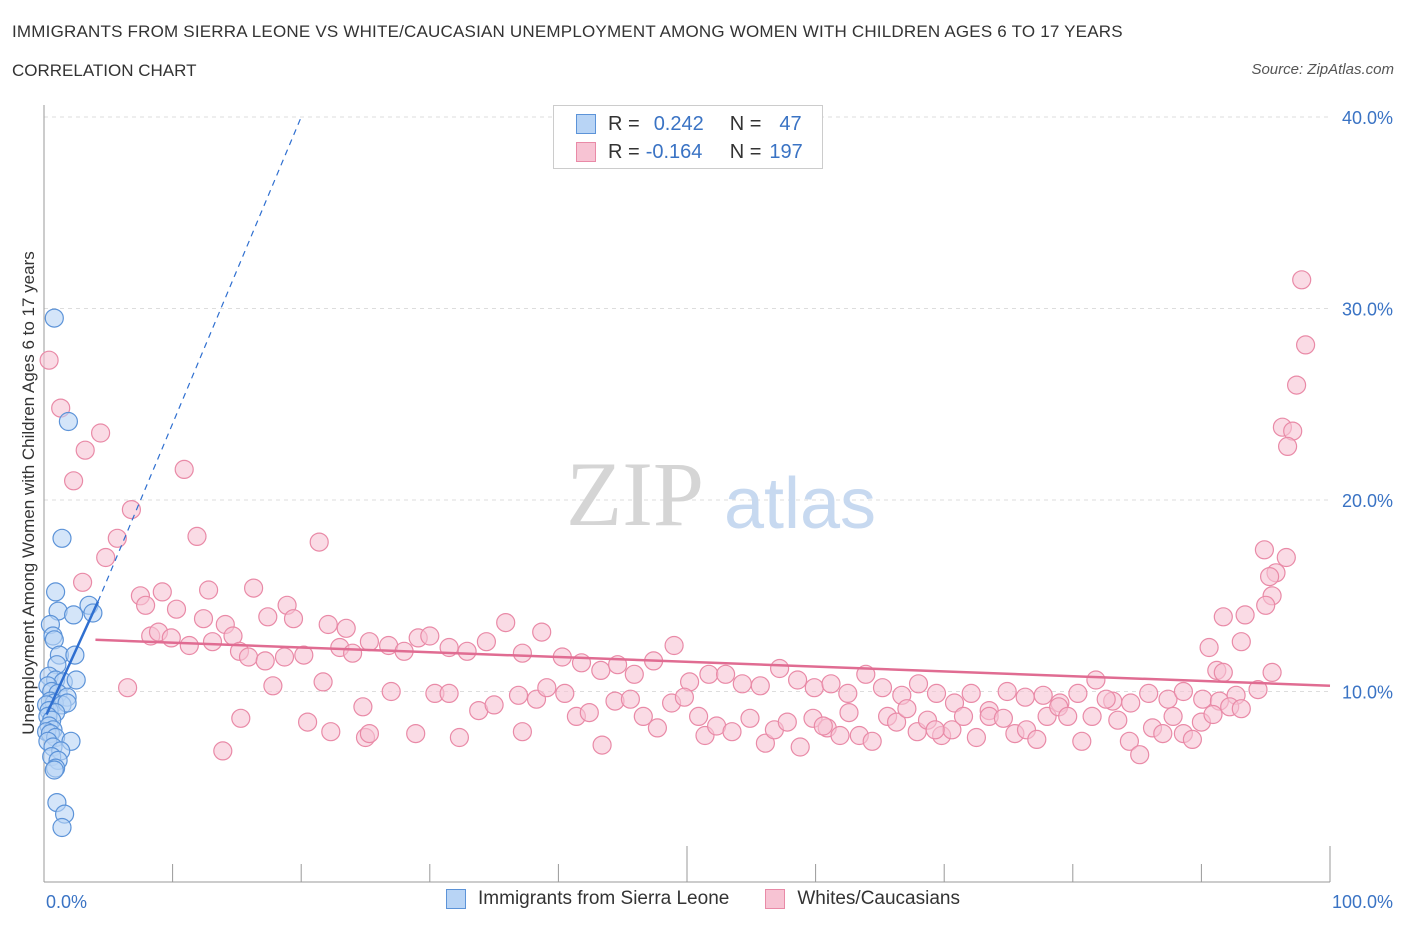  I want to click on series-swatch-blue, so click(456, 899).